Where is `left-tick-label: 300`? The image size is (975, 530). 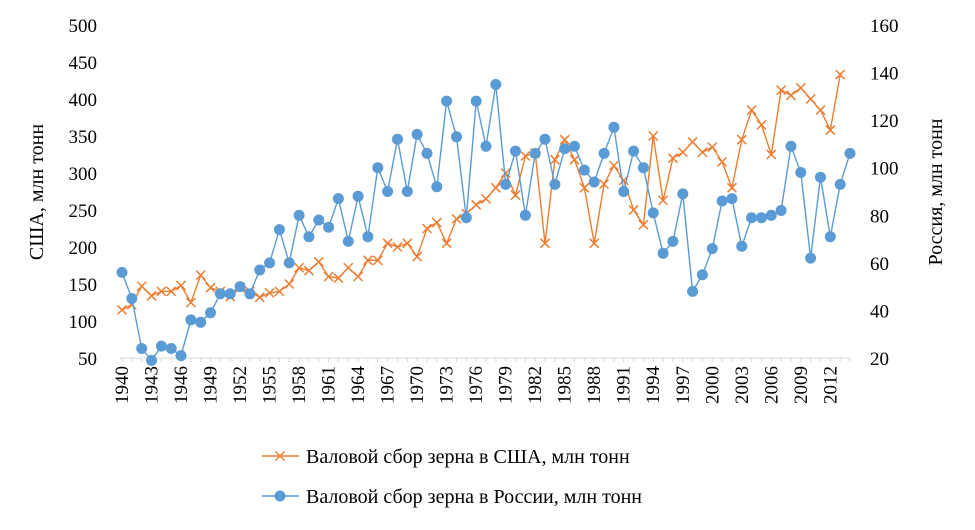
left-tick-label: 300 is located at coordinates (83, 174).